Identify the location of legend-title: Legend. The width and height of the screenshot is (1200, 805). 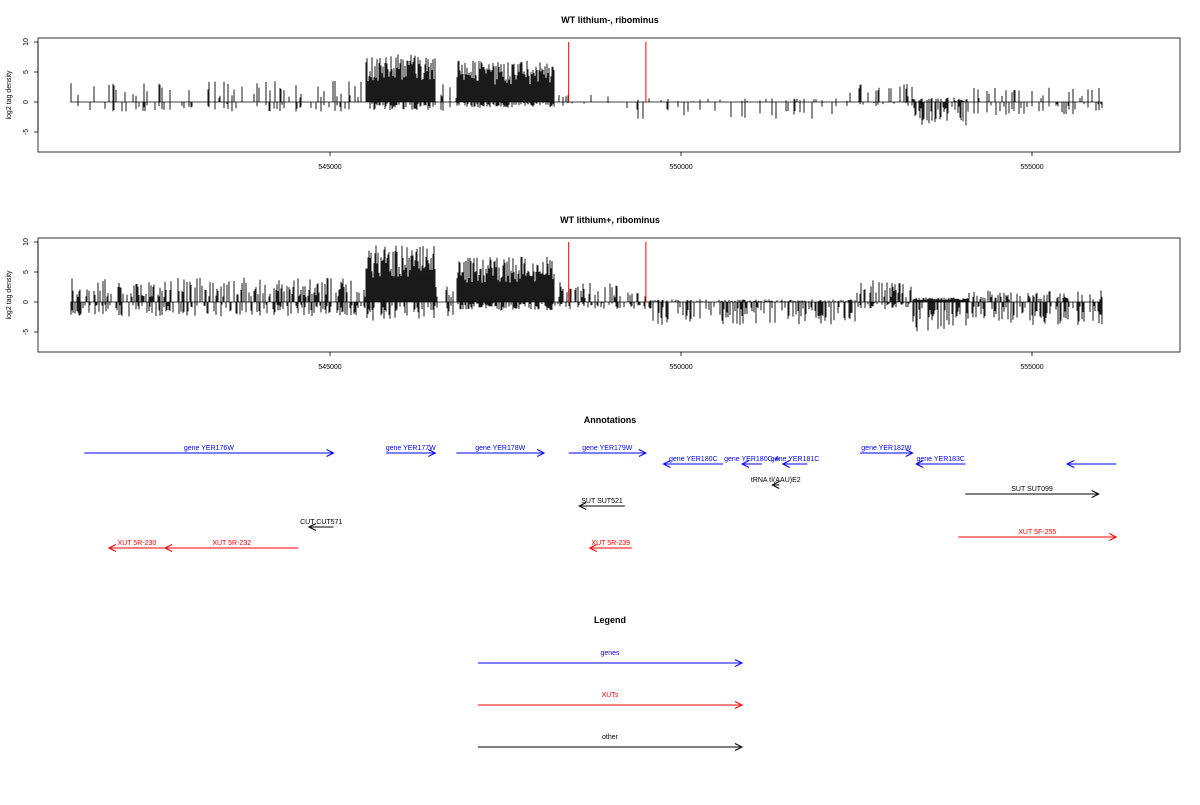
(610, 620).